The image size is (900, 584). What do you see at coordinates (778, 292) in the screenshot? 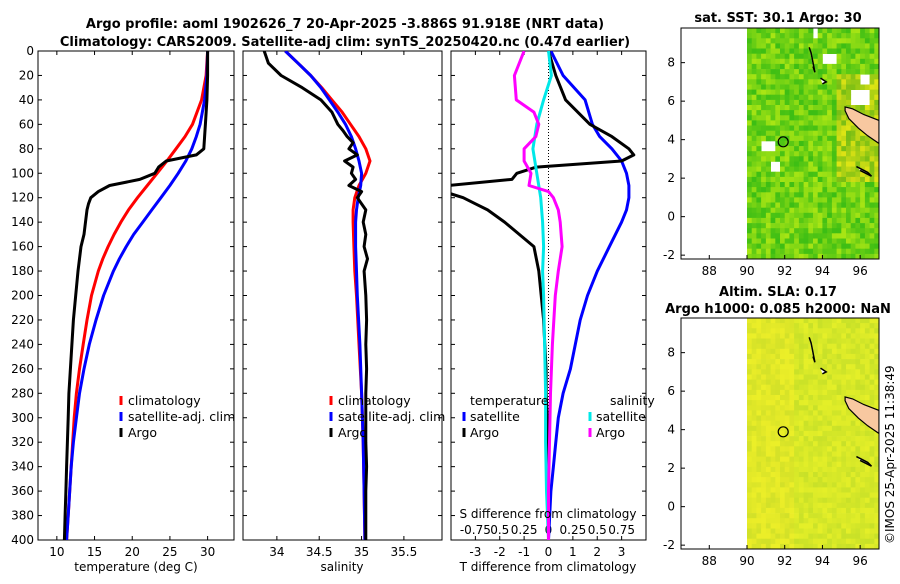
I see `sla-map-title-line1: Altim. SLA: 0.17` at bounding box center [778, 292].